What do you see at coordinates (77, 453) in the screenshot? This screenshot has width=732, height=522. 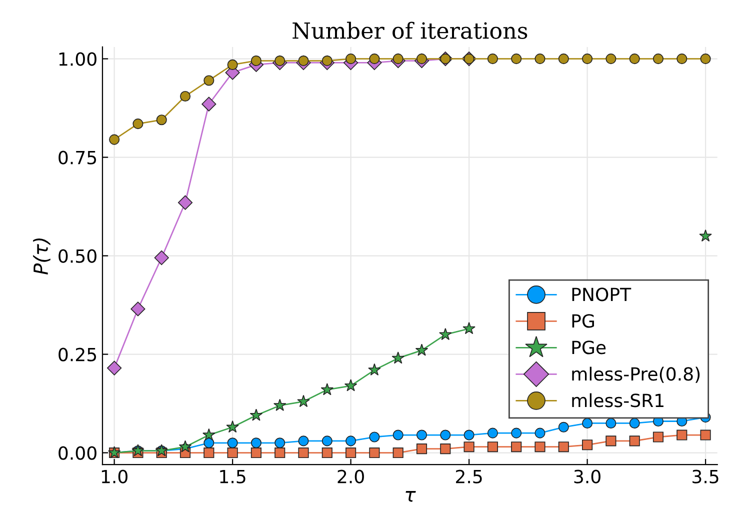 I see `y-tick-label: 0.00` at bounding box center [77, 453].